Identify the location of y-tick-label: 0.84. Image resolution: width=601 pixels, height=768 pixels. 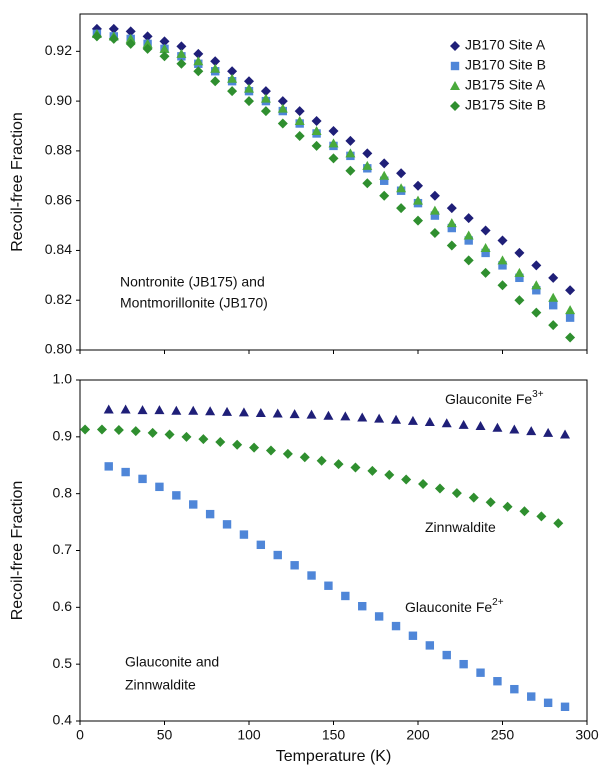
(58, 249).